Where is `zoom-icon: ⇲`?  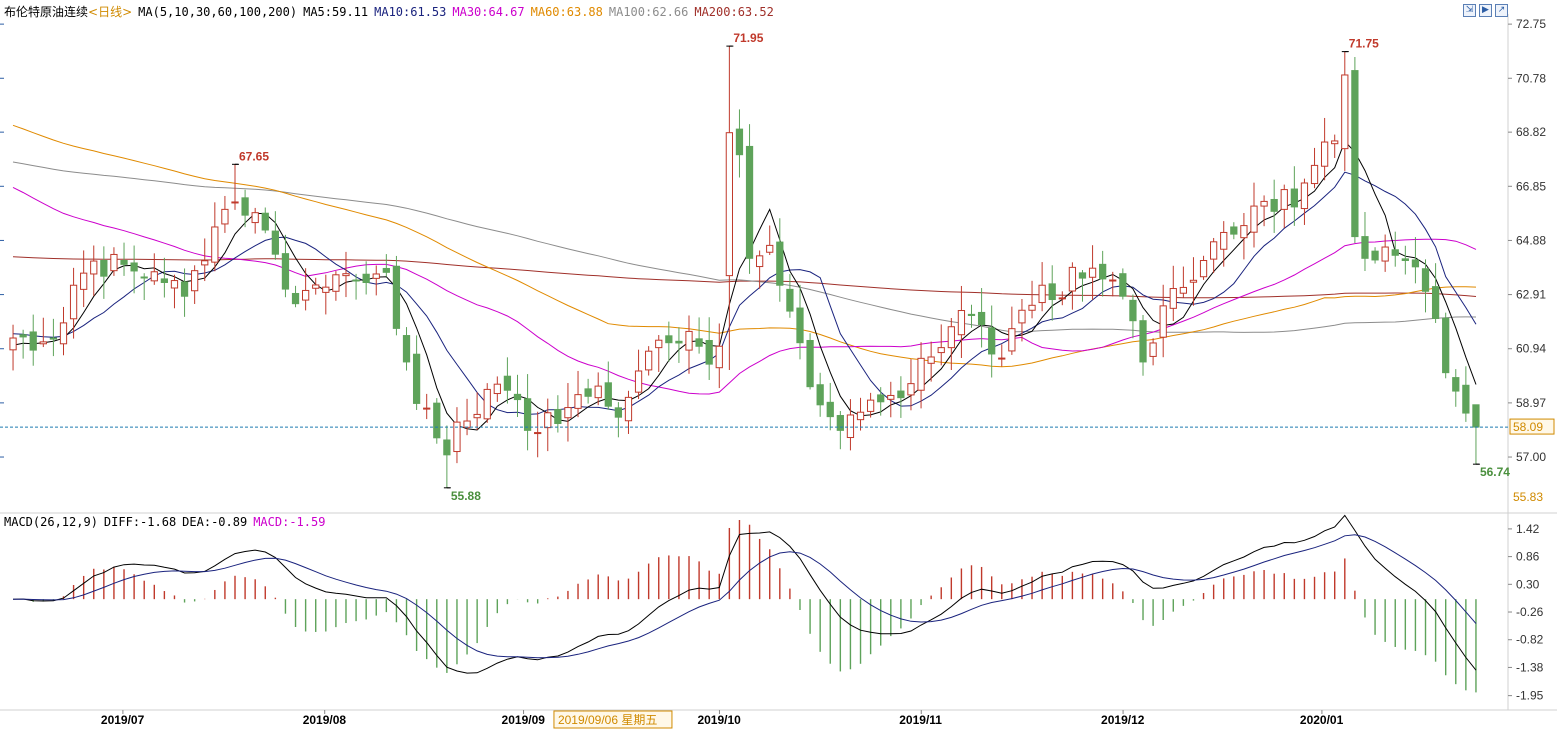
zoom-icon: ⇲ is located at coordinates (1469, 10).